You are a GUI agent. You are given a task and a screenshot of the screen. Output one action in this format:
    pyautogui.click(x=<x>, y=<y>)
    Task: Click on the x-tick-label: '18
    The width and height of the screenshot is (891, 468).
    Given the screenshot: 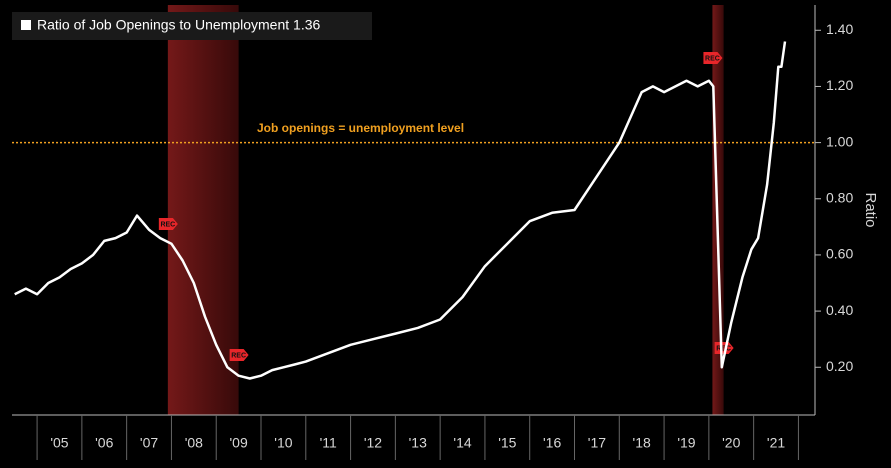 What is the action you would take?
    pyautogui.click(x=642, y=443)
    